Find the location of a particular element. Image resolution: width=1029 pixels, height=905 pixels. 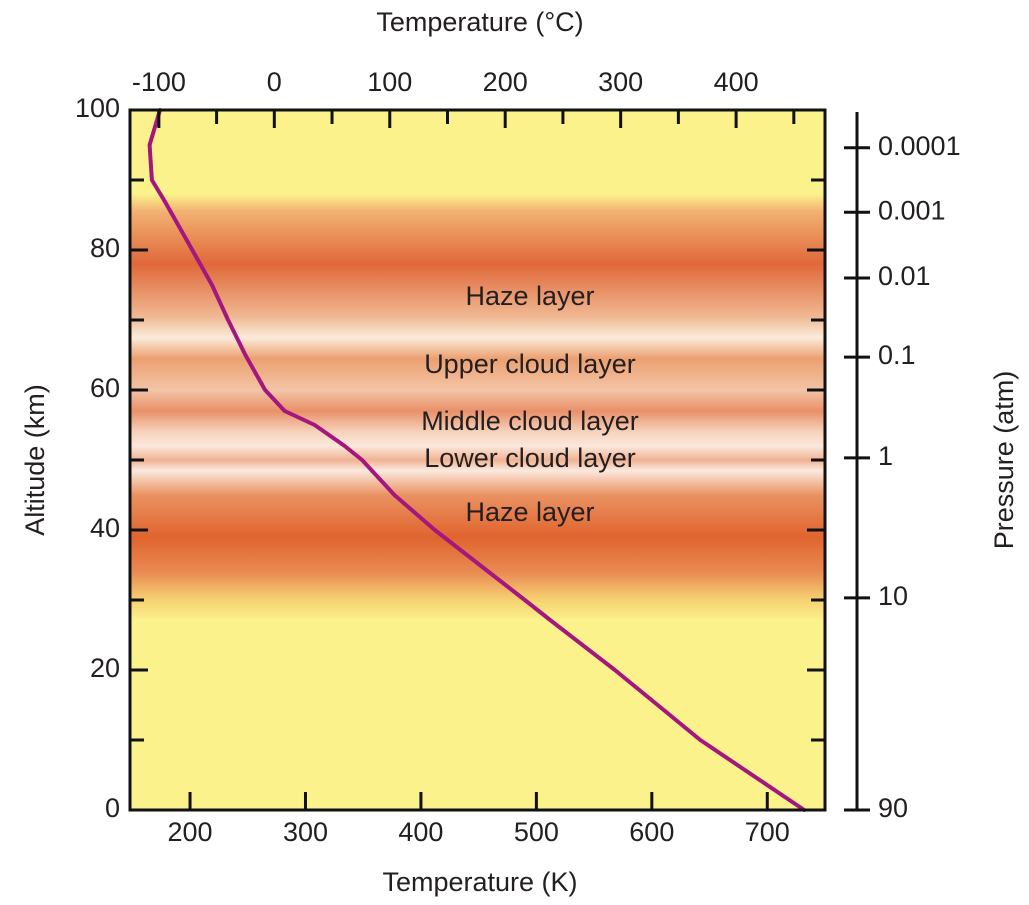

y2-tick-label: 0.001 is located at coordinates (912, 210).